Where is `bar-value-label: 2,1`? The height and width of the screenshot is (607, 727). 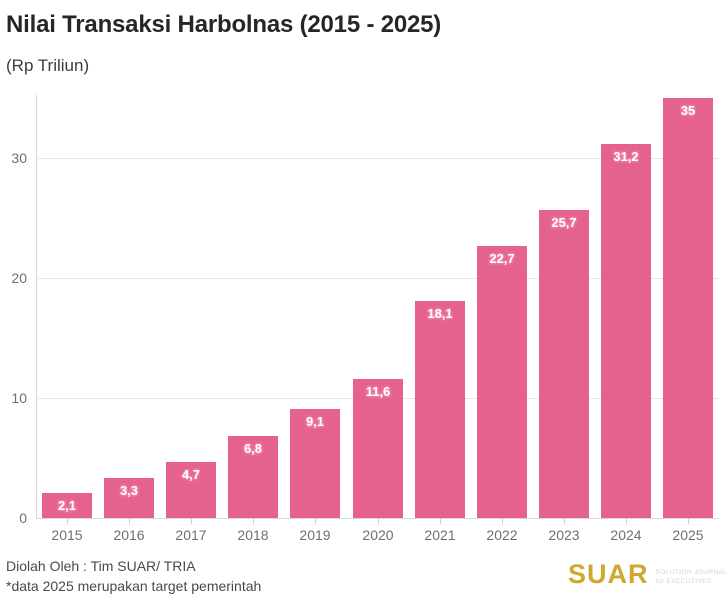 bar-value-label: 2,1 is located at coordinates (67, 505).